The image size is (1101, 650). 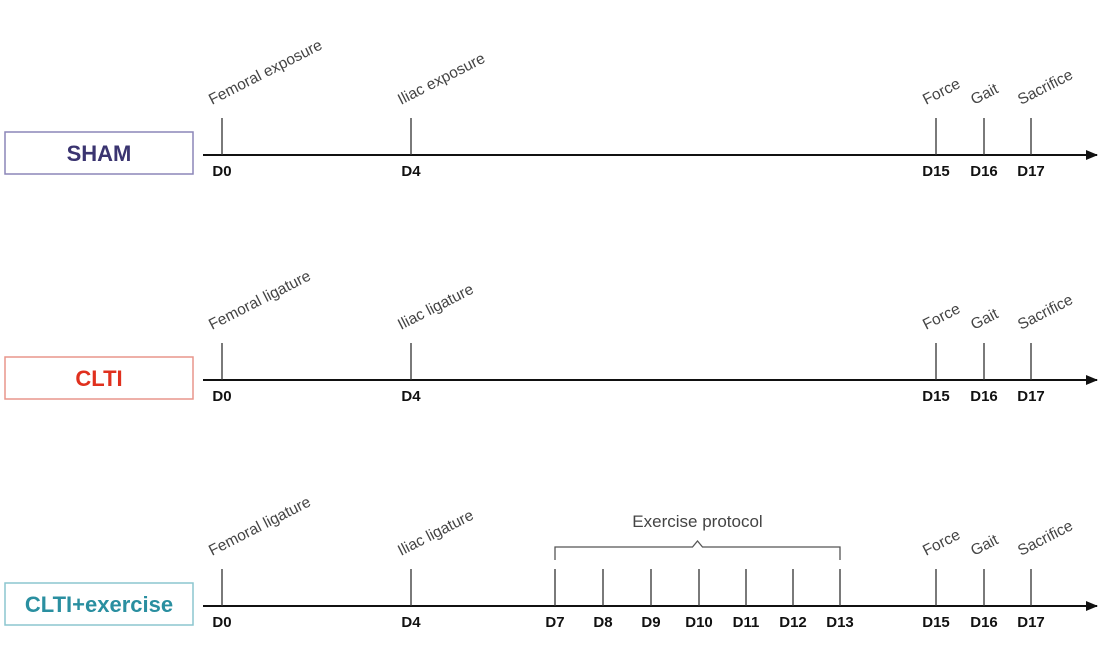 What do you see at coordinates (602, 622) in the screenshot?
I see `day-label: D8` at bounding box center [602, 622].